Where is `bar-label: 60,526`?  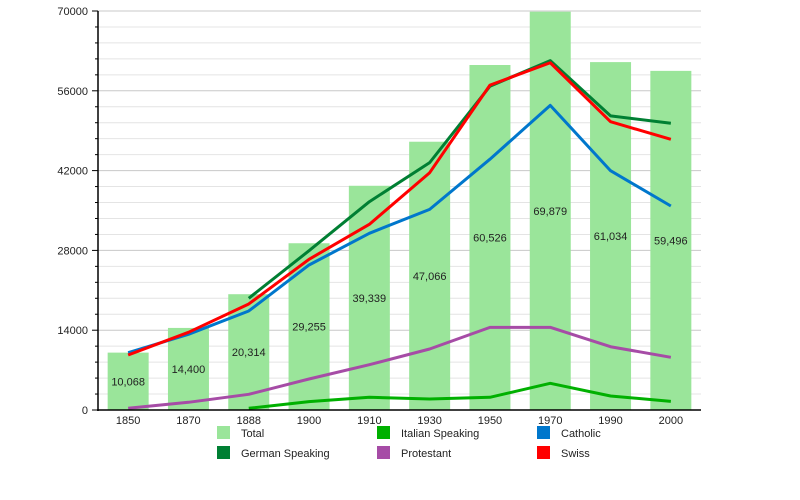 bar-label: 60,526 is located at coordinates (490, 239).